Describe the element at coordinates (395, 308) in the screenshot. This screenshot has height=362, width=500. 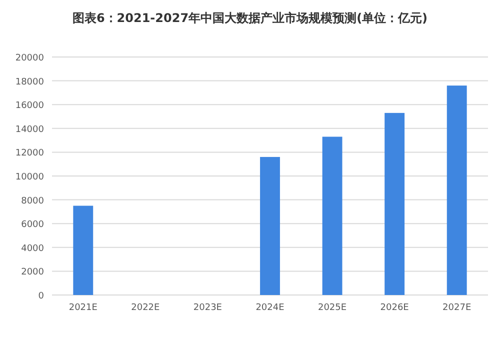
I see `x-tick-label: 2026E` at that location.